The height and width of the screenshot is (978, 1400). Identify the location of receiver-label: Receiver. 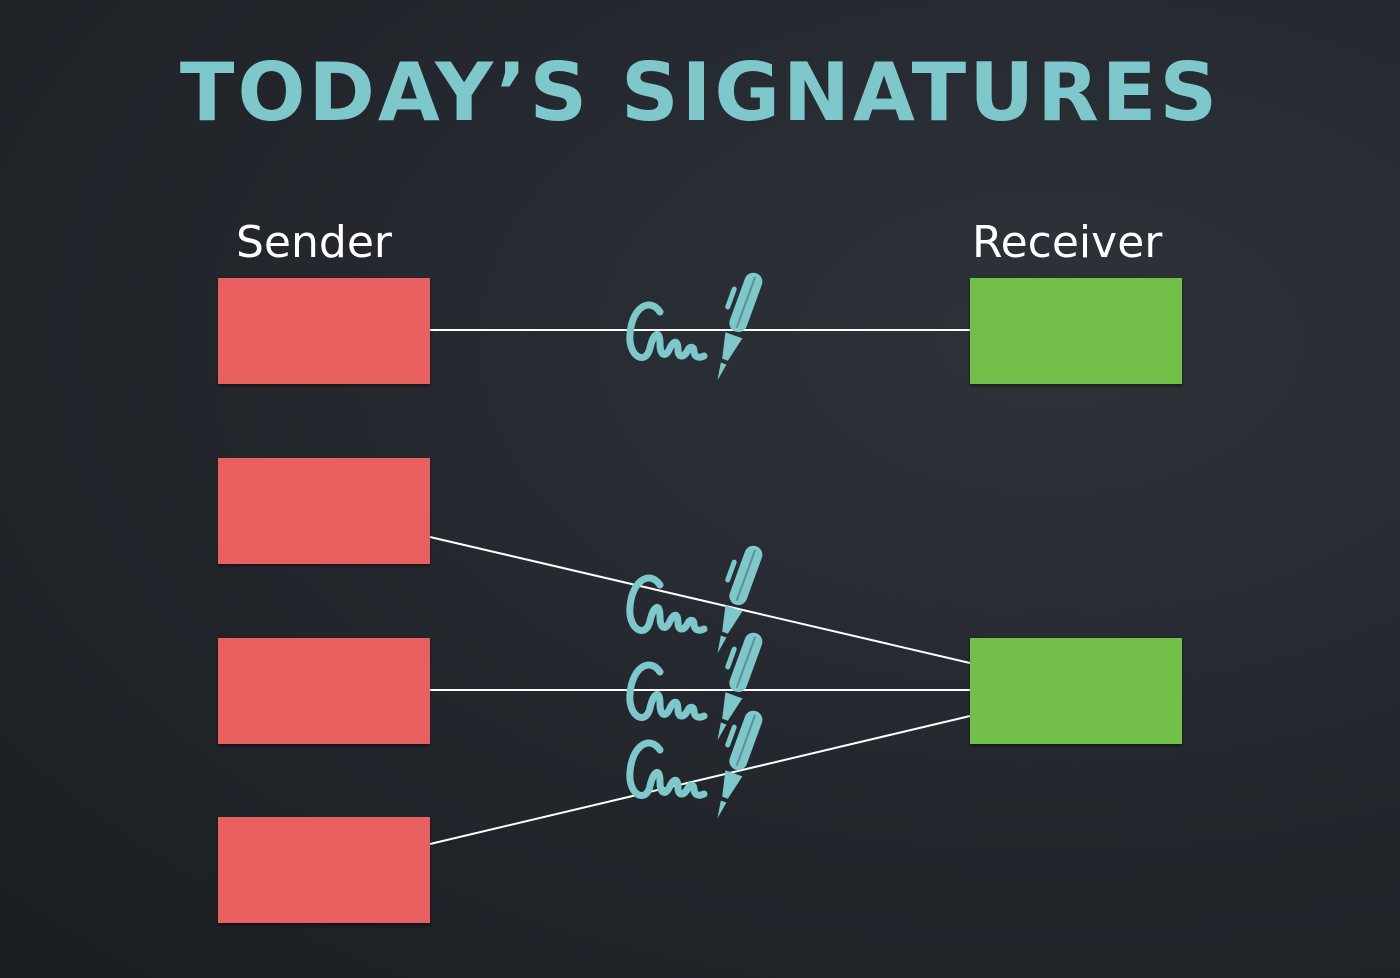
(1067, 242).